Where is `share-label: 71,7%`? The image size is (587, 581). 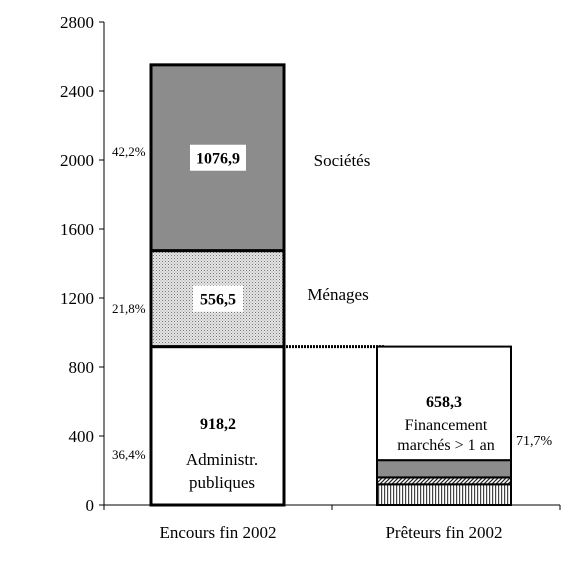 share-label: 71,7% is located at coordinates (534, 441).